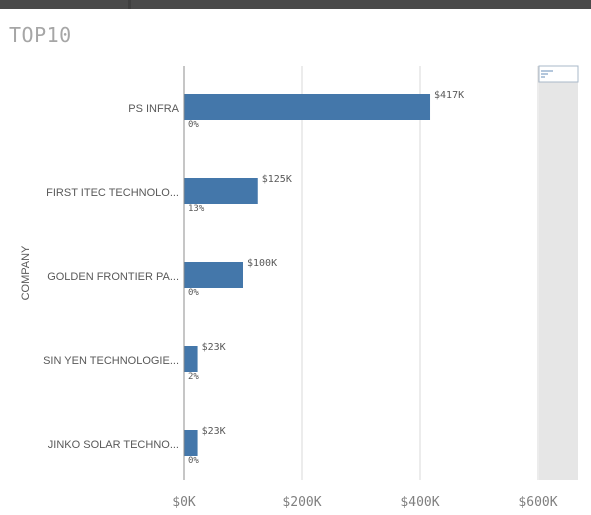 The image size is (591, 515). I want to click on toolbar-section-left, so click(64, 4).